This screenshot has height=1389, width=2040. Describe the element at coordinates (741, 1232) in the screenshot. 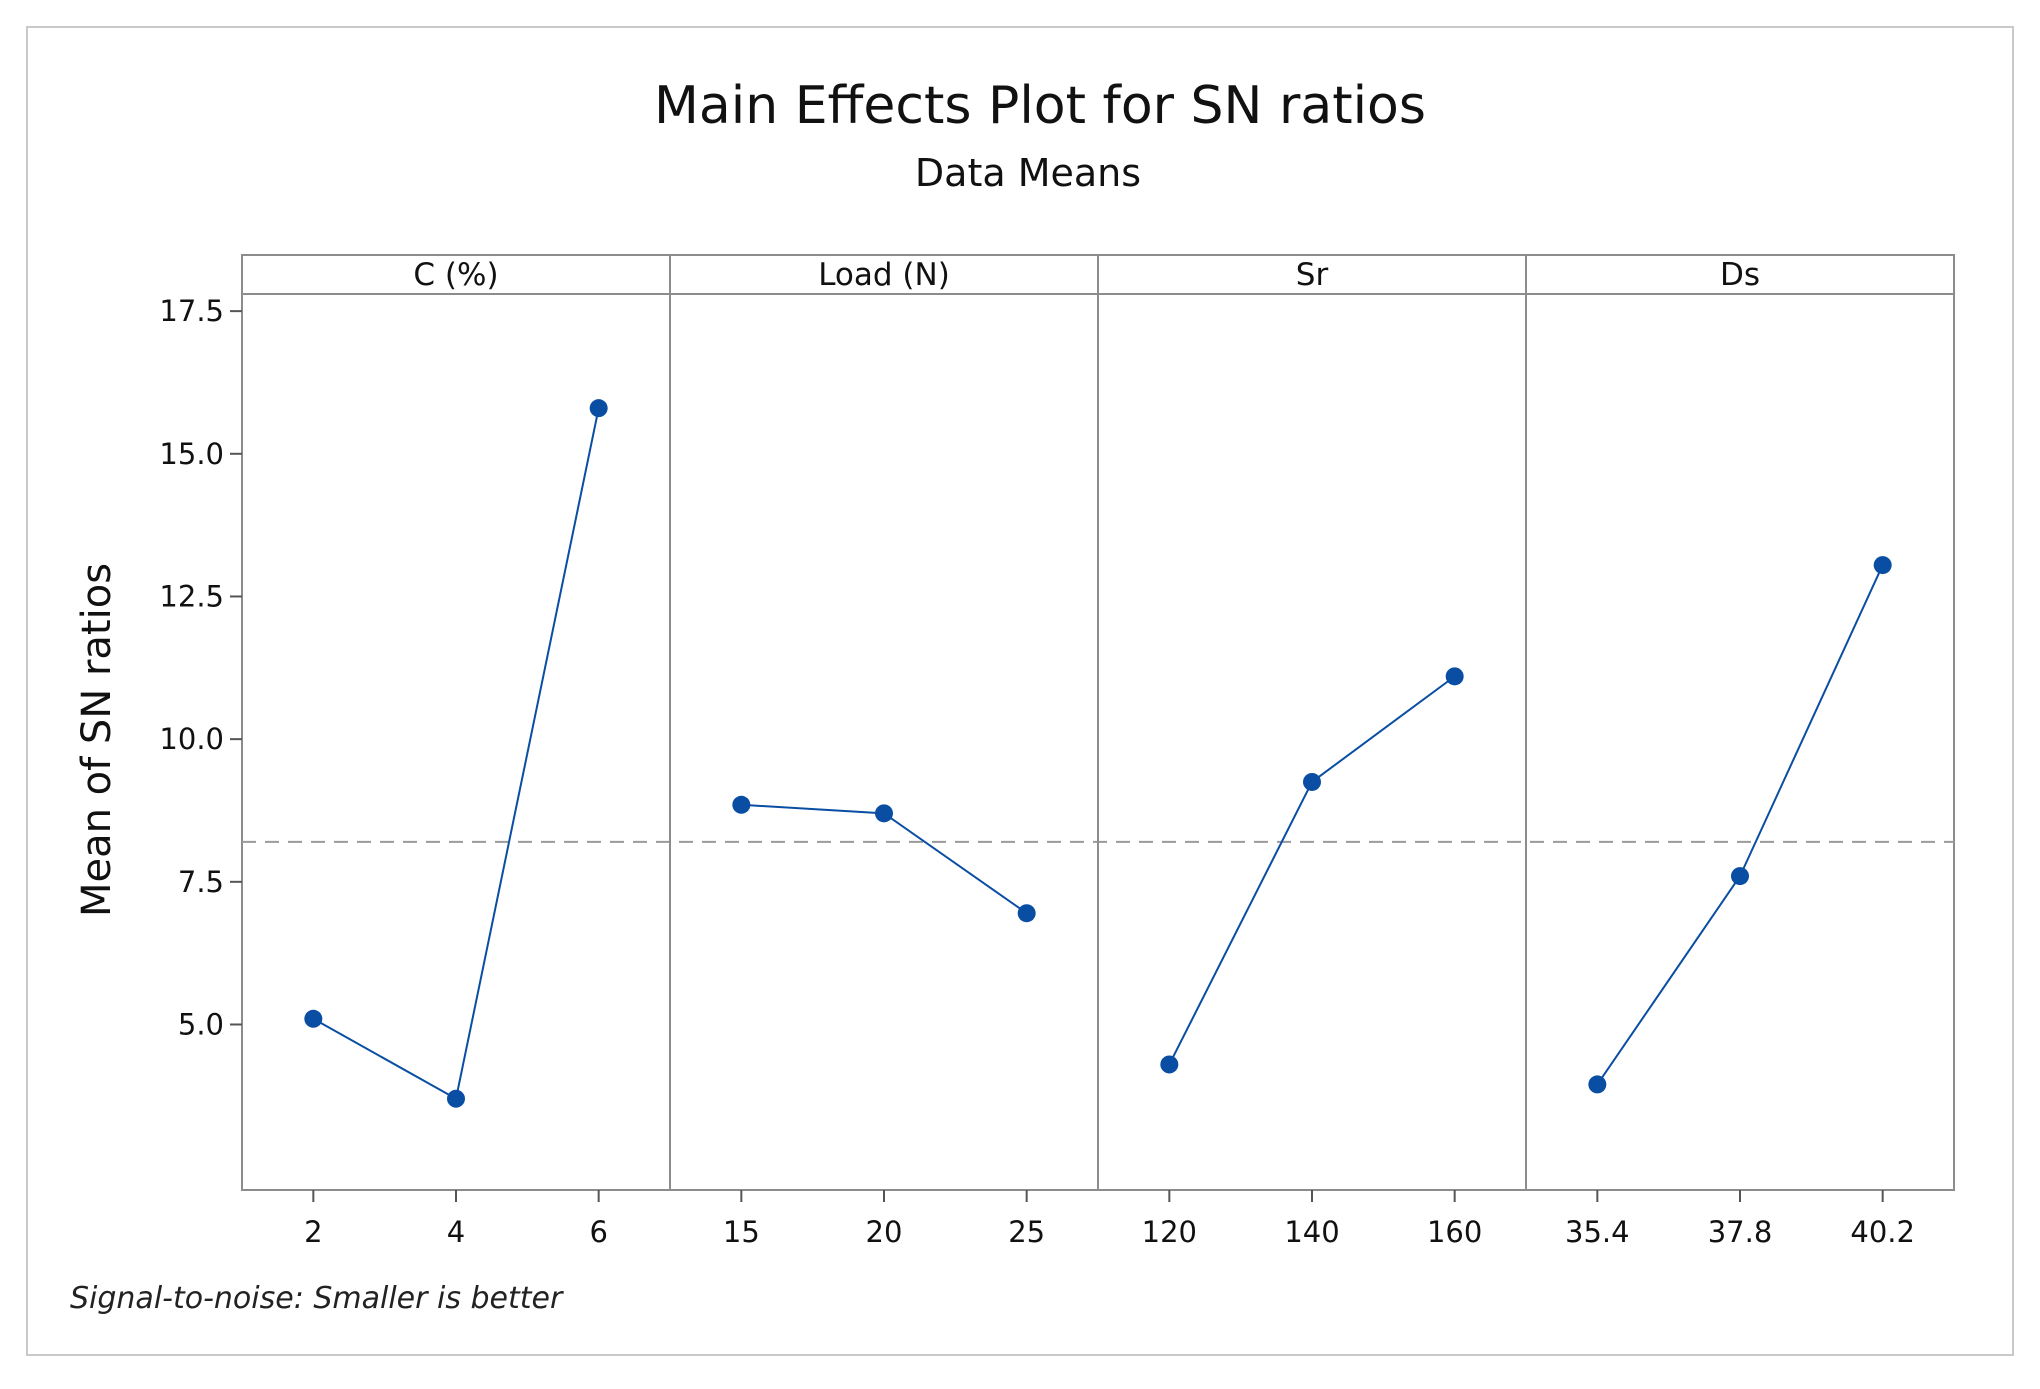

I see `x-tick-label: 15` at that location.